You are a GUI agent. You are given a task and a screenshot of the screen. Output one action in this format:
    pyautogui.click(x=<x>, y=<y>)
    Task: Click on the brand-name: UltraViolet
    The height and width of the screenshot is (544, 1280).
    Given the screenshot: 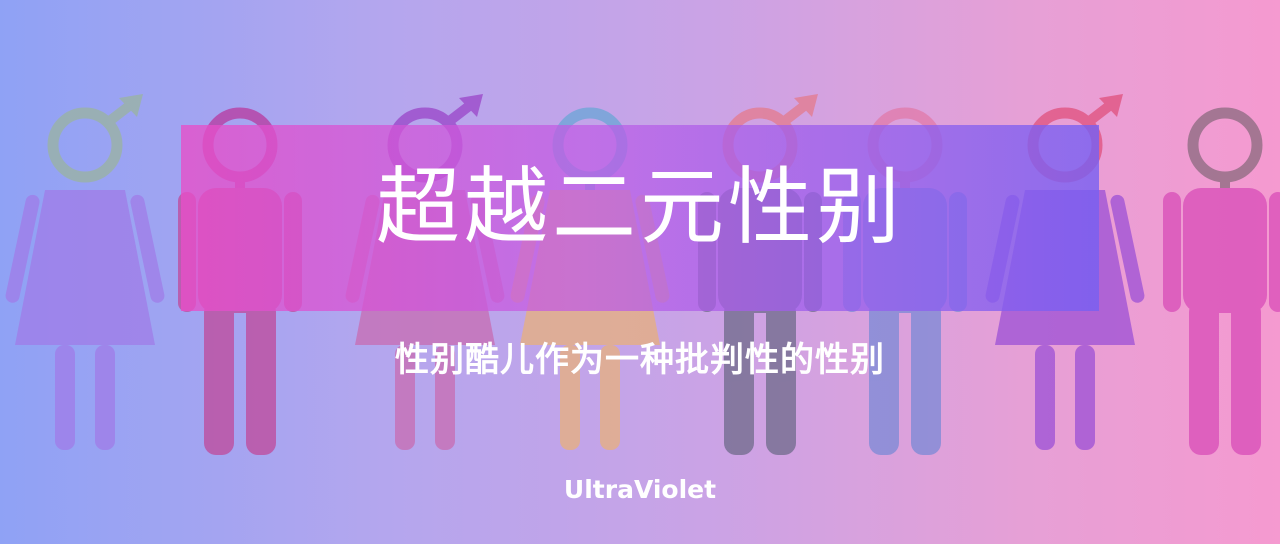 What is the action you would take?
    pyautogui.click(x=640, y=489)
    